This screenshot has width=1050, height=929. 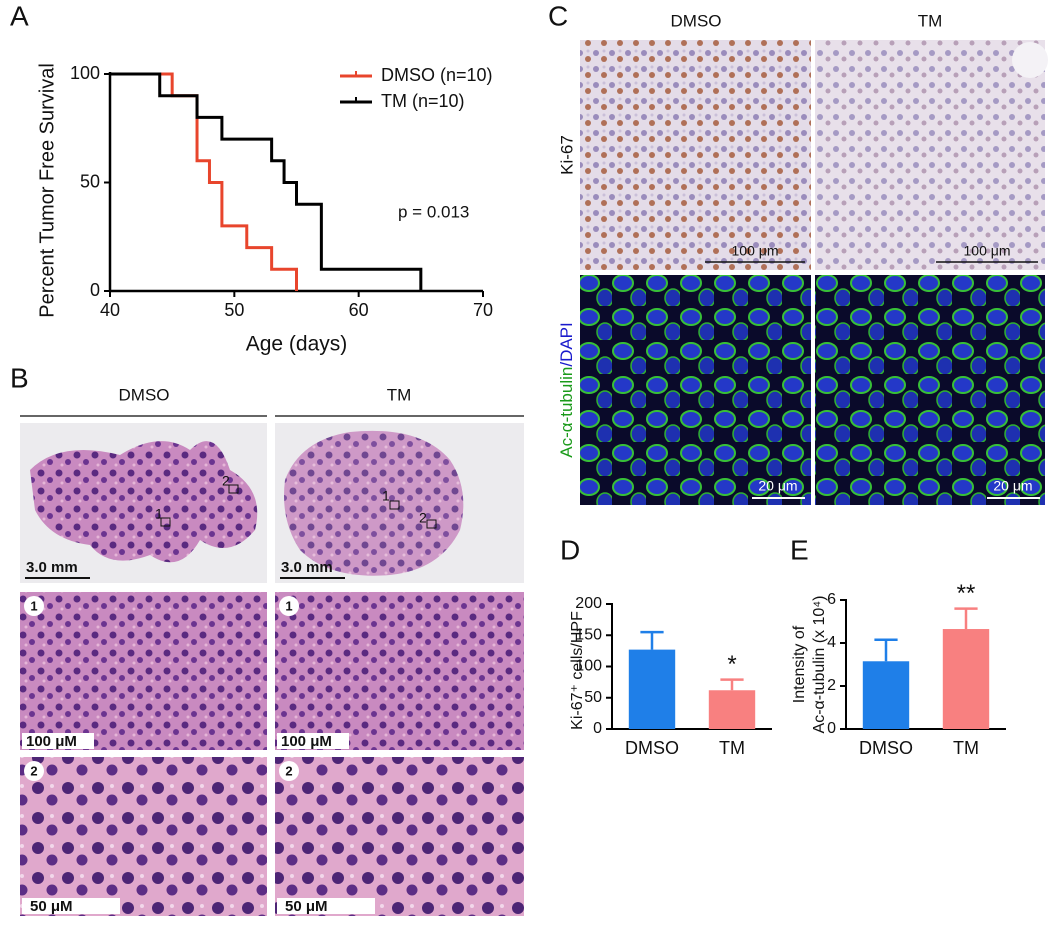 What do you see at coordinates (819, 665) in the screenshot?
I see `y-axis-label: Ac-α-tubulin (x 10⁴)` at bounding box center [819, 665].